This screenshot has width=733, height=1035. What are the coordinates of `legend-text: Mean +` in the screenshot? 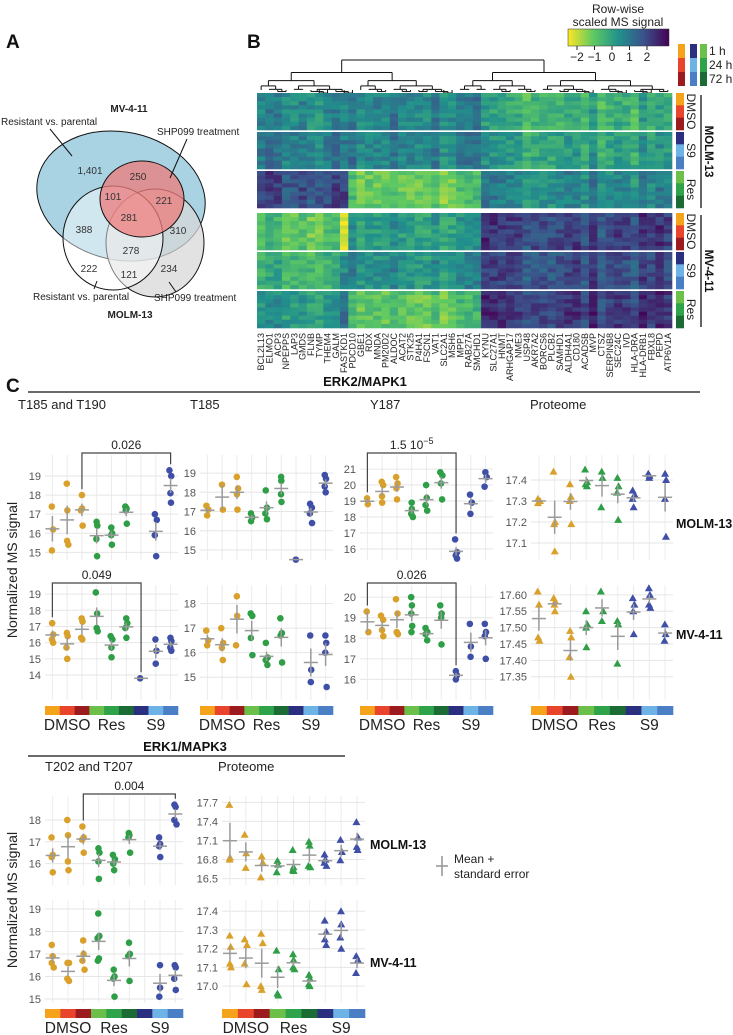 It's located at (474, 859).